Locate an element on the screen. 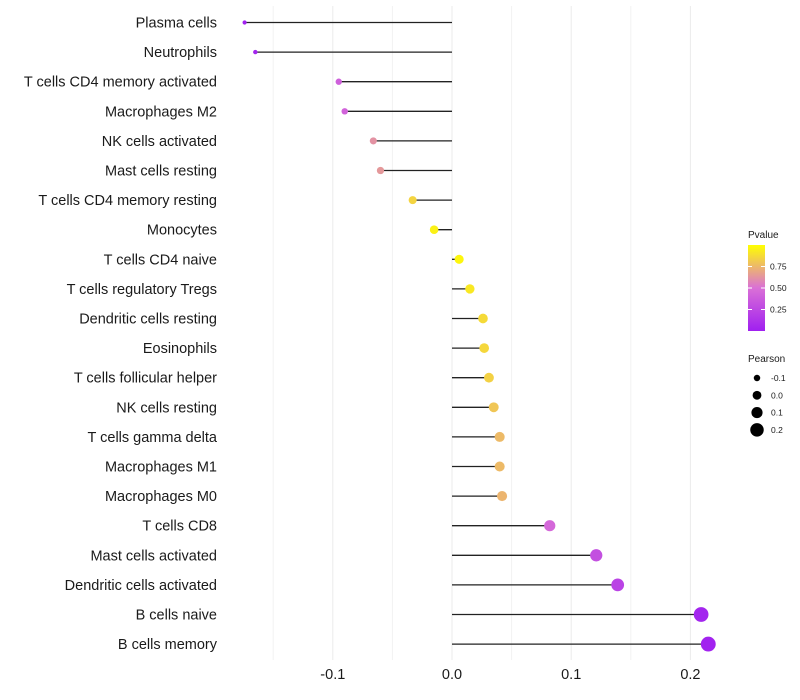 The height and width of the screenshot is (700, 800). y-axis-label: T cells CD4 memory resting is located at coordinates (127, 201).